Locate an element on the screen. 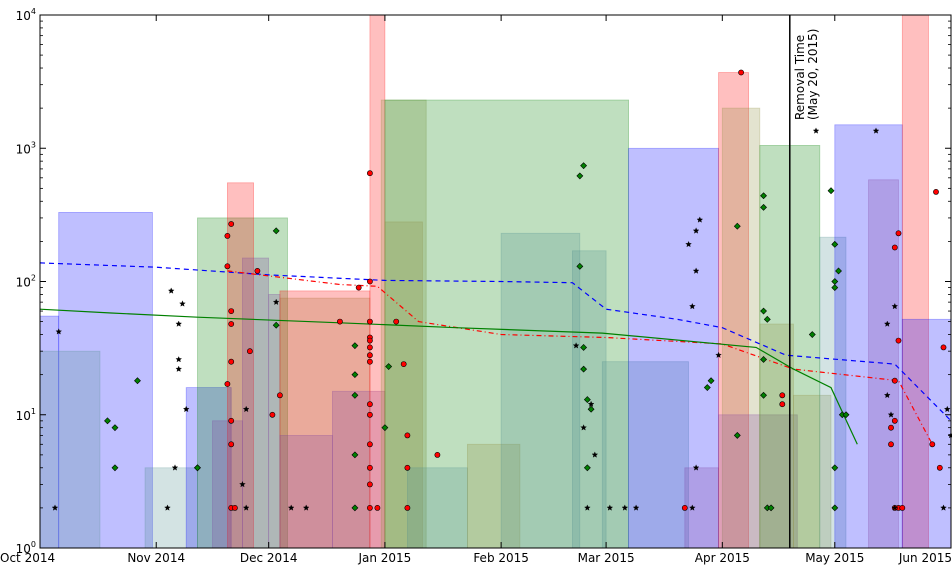 The image size is (952, 565). y-tick-label-0: 10⁰ is located at coordinates (26, 548).